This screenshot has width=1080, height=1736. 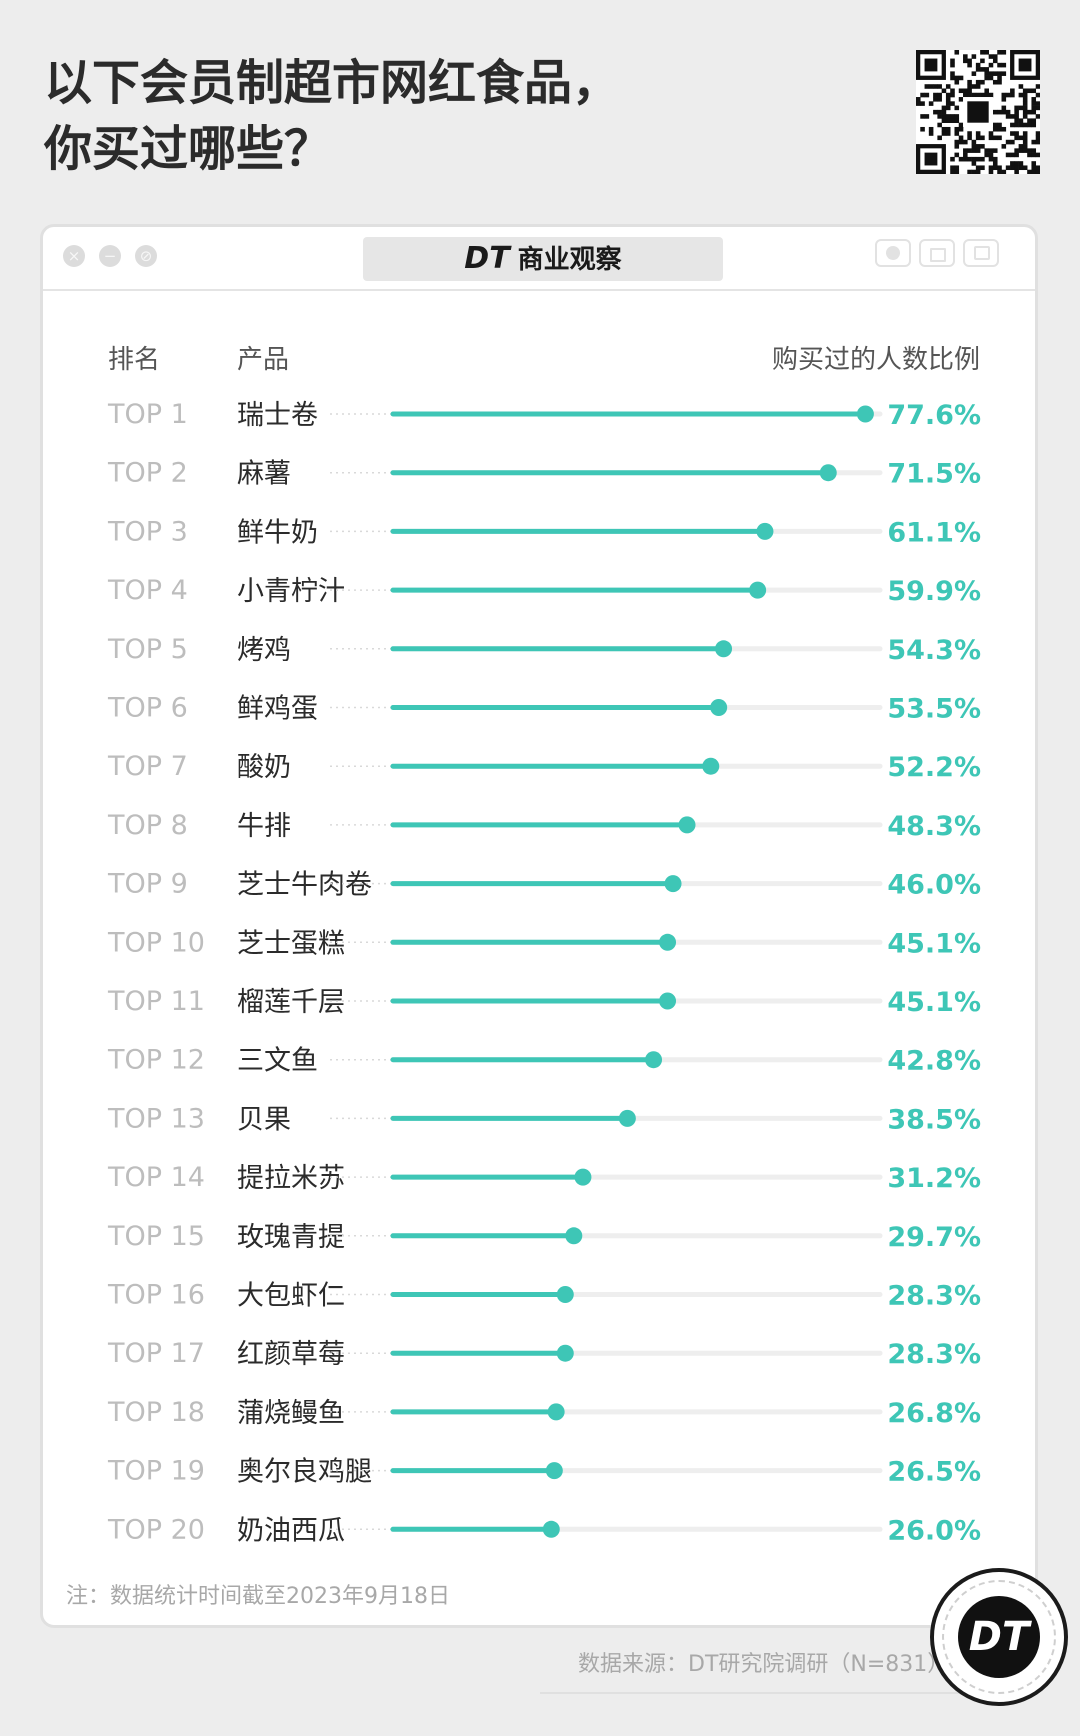 I want to click on rank-label: TOP 2, so click(x=147, y=473).